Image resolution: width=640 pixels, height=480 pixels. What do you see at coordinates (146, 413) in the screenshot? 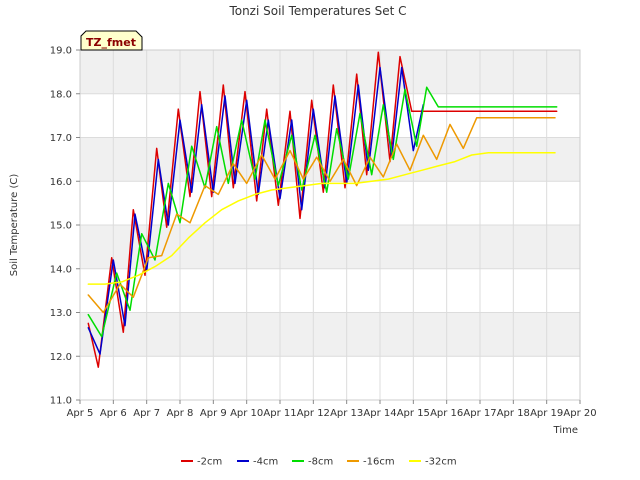
I see `x-tick-label: Apr 7` at bounding box center [146, 413].